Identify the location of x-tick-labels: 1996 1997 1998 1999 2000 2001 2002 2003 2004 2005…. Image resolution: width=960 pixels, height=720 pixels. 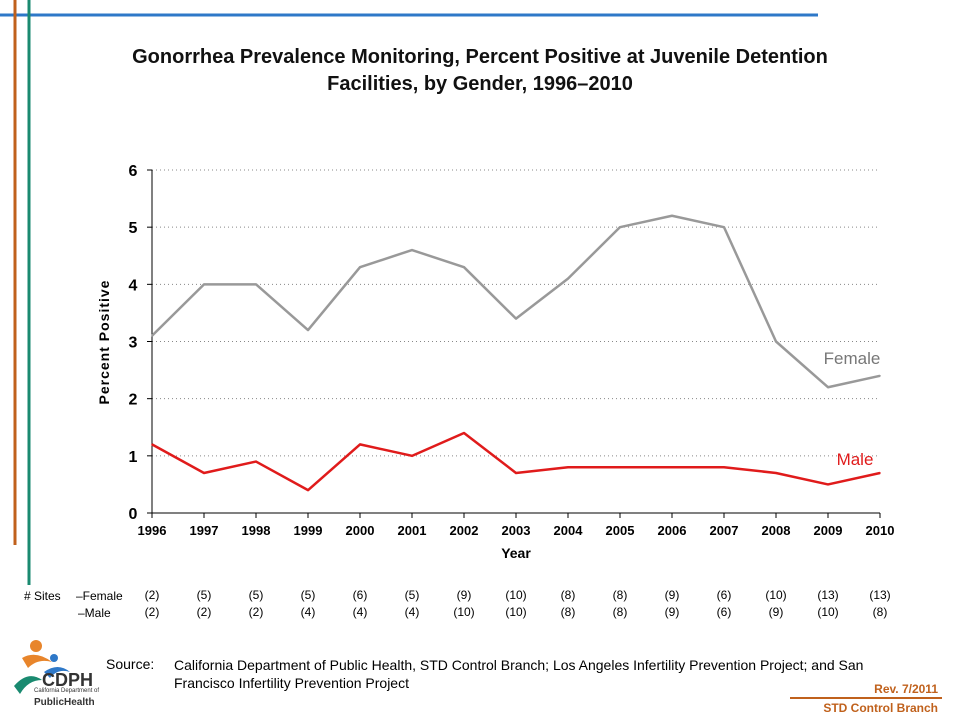
(516, 530).